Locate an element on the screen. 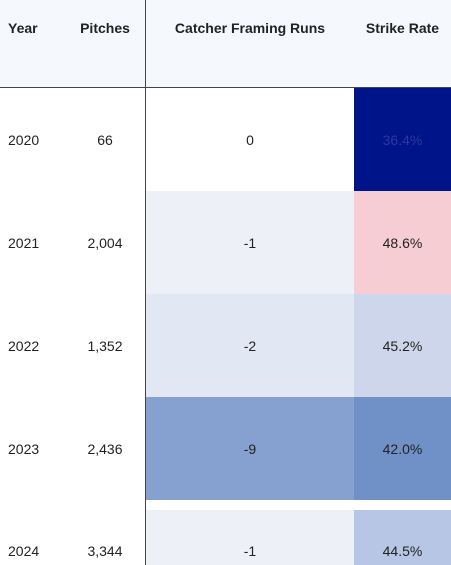 Image resolution: width=451 pixels, height=565 pixels. header-strike-rate: Strike Rate is located at coordinates (402, 27).